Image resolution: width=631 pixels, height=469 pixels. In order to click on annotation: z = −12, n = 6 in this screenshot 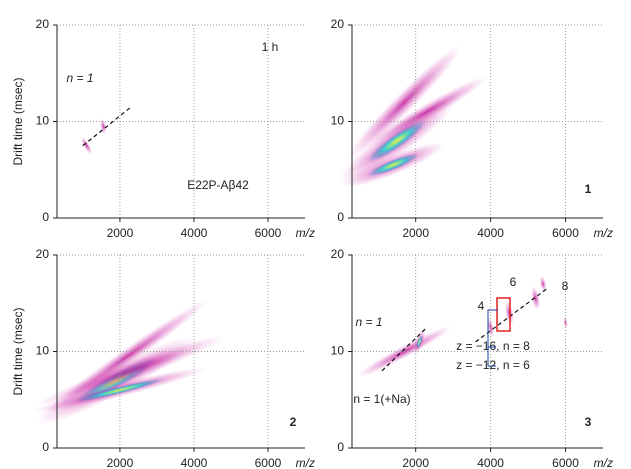, I will do `click(493, 365)`.